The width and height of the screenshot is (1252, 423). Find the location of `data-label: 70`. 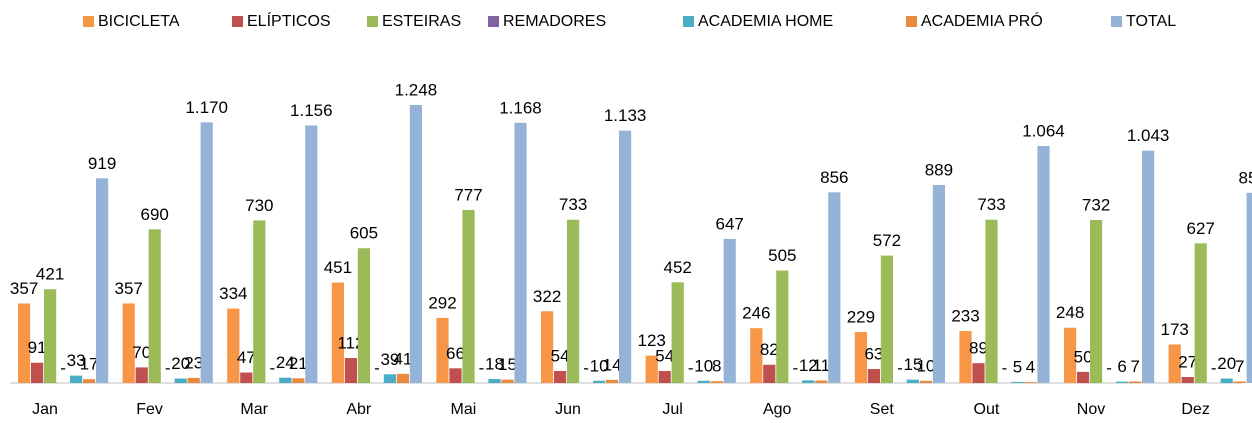

data-label: 70 is located at coordinates (141, 352).